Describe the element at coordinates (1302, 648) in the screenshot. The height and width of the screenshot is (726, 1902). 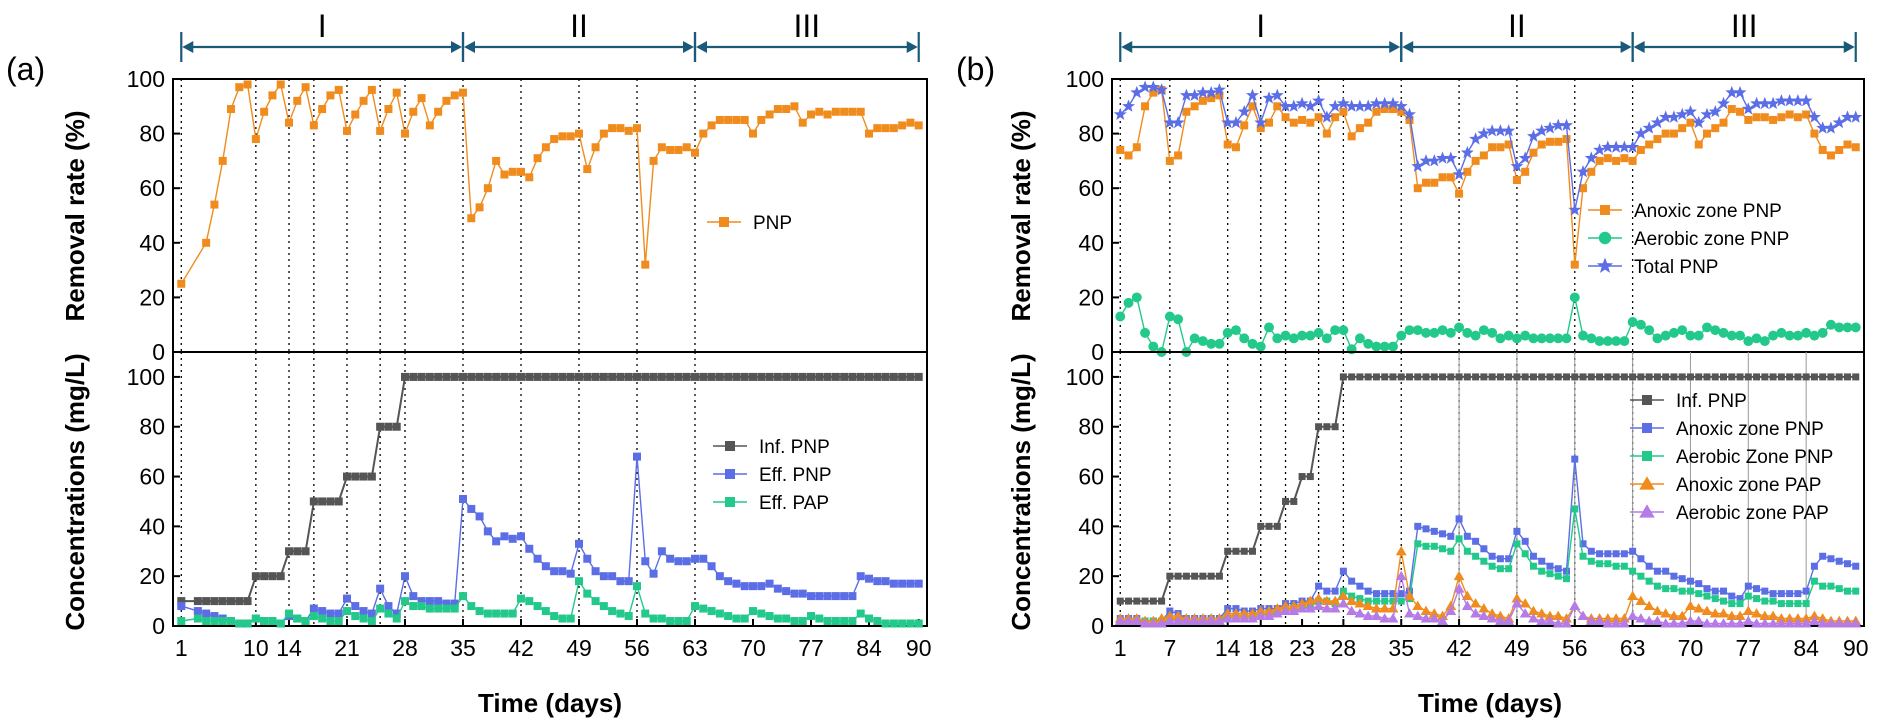
I see `x-tick-label: 23` at that location.